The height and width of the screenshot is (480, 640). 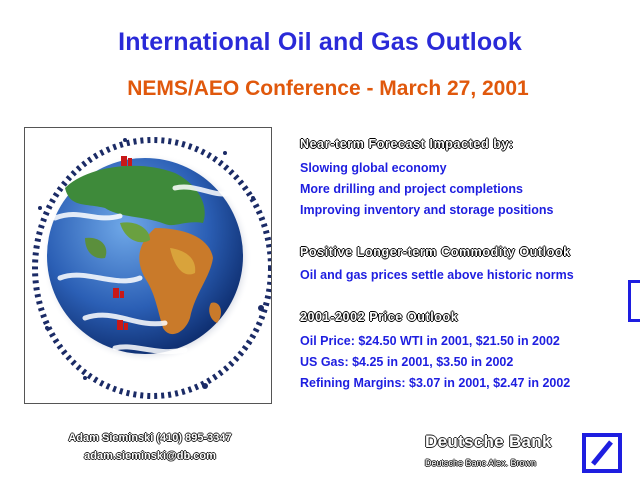 What do you see at coordinates (407, 362) in the screenshot?
I see `list-item: US Gas: $4.25 in 2001, $3.50 in 2002` at bounding box center [407, 362].